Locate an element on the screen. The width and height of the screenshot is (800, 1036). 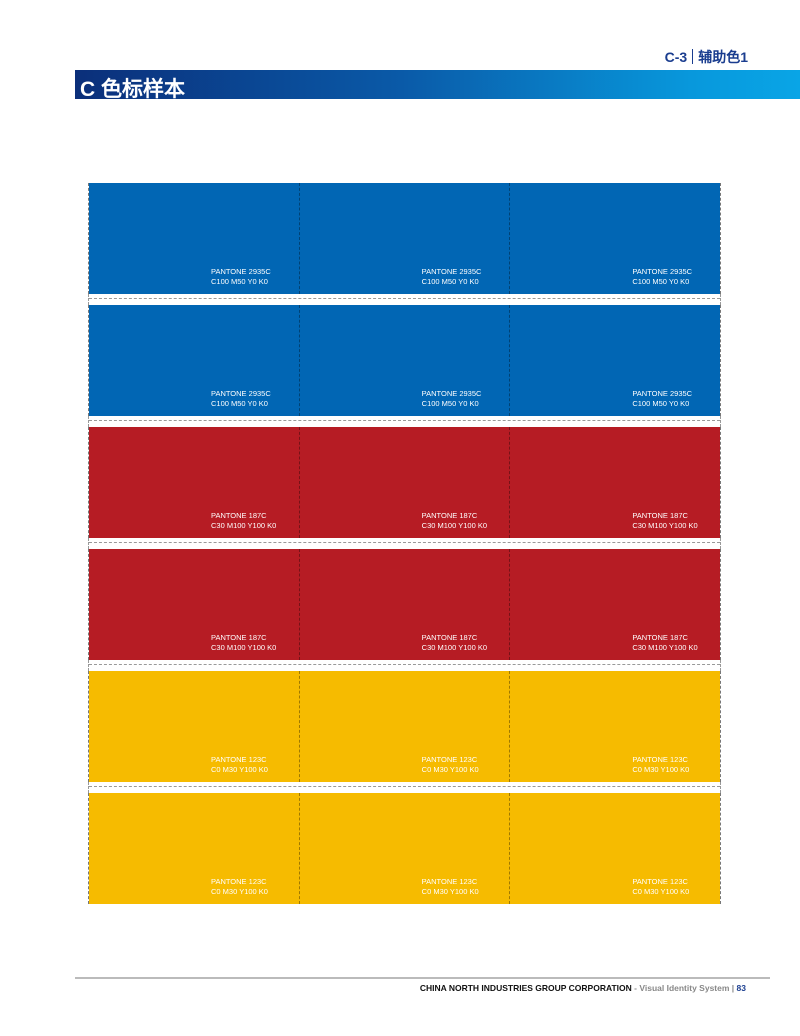
section-code: C-3 辅助色1 is located at coordinates (706, 57).